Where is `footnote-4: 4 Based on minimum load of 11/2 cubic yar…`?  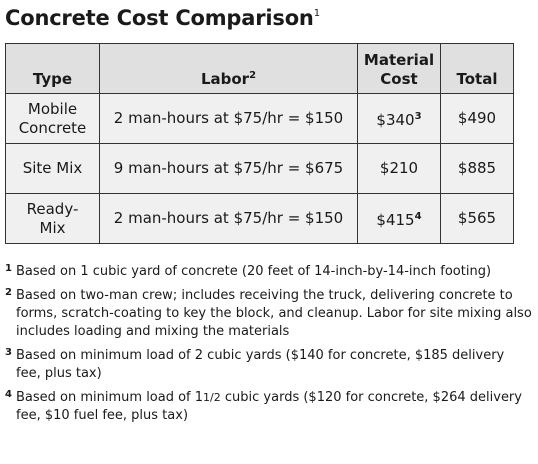
footnote-4: 4 Based on minimum load of 11/2 cubic yar… is located at coordinates (269, 407).